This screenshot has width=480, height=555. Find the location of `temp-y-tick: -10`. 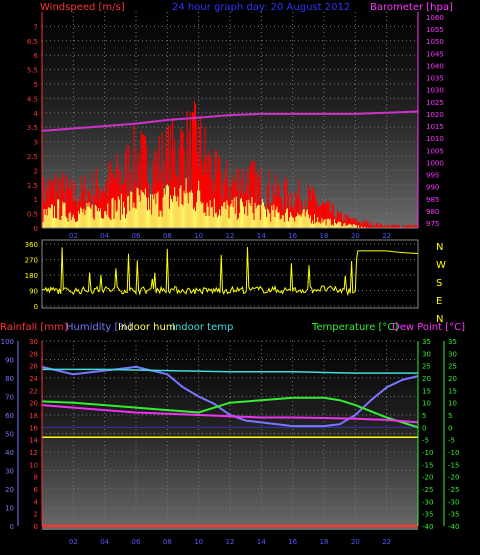

temp-y-tick: -10 is located at coordinates (427, 453).